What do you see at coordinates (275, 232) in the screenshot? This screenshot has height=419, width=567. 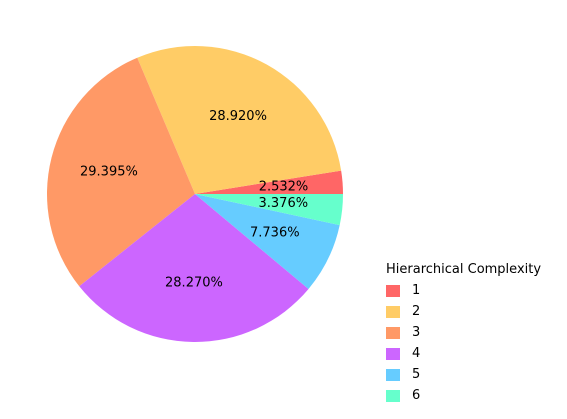 I see `pie-label-5: 7.736%` at bounding box center [275, 232].